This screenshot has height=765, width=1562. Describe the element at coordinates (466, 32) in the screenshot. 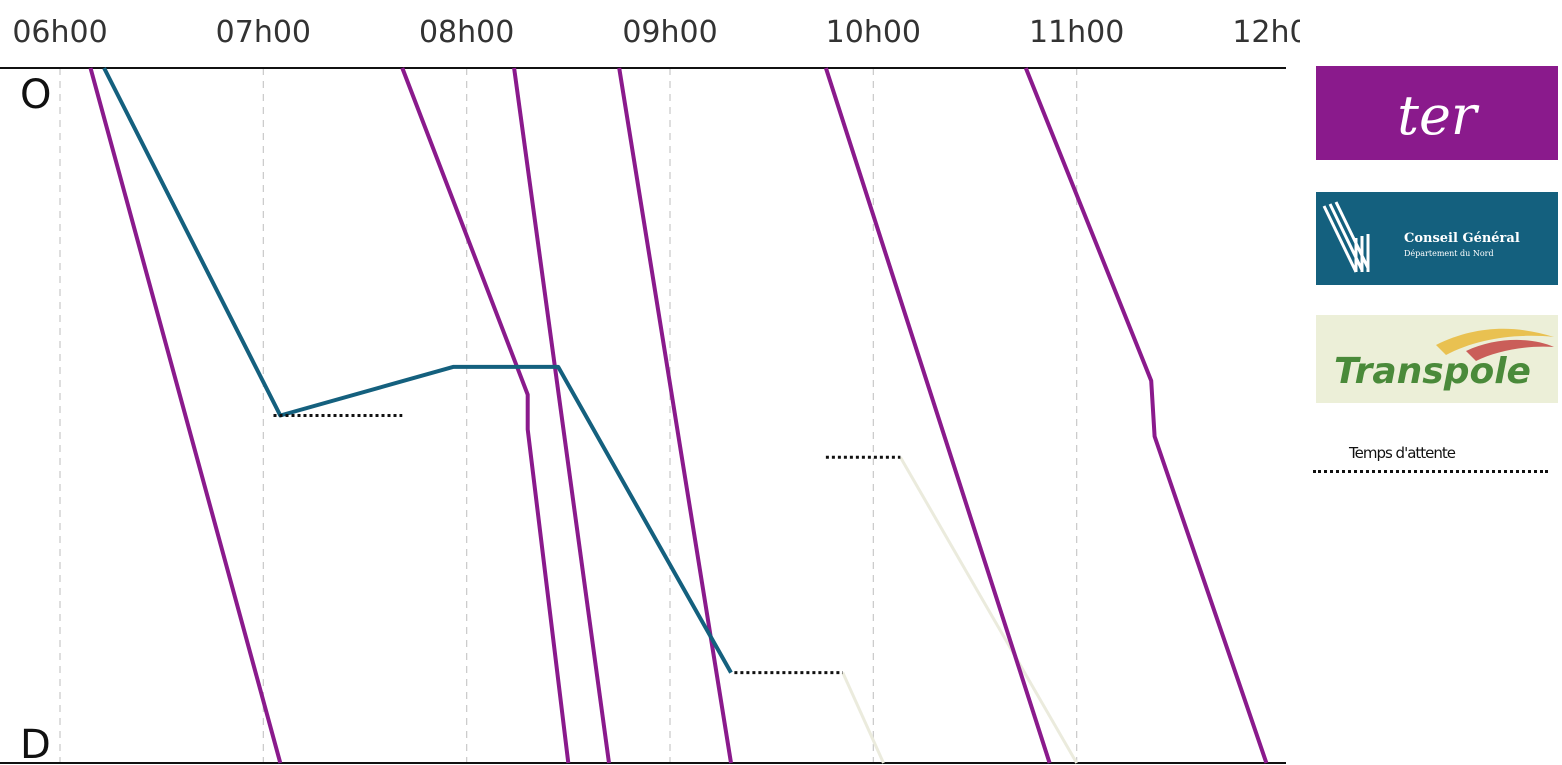

I see `x-tick-label: 08h00` at that location.